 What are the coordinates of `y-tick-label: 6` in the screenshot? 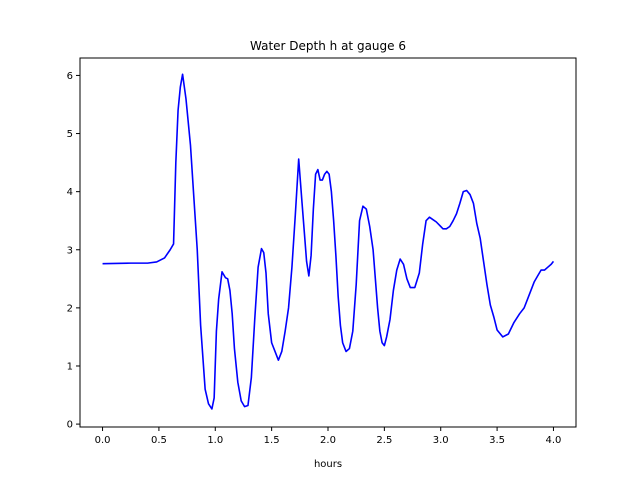 It's located at (70, 76).